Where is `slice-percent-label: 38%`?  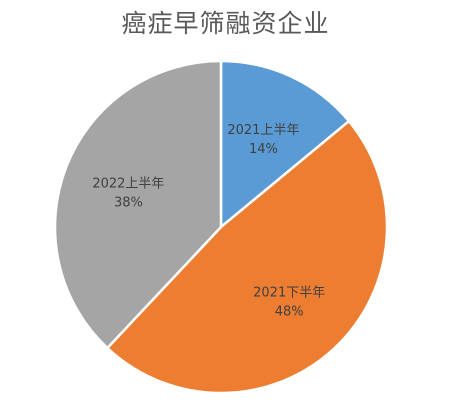
slice-percent-label: 38% is located at coordinates (128, 202).